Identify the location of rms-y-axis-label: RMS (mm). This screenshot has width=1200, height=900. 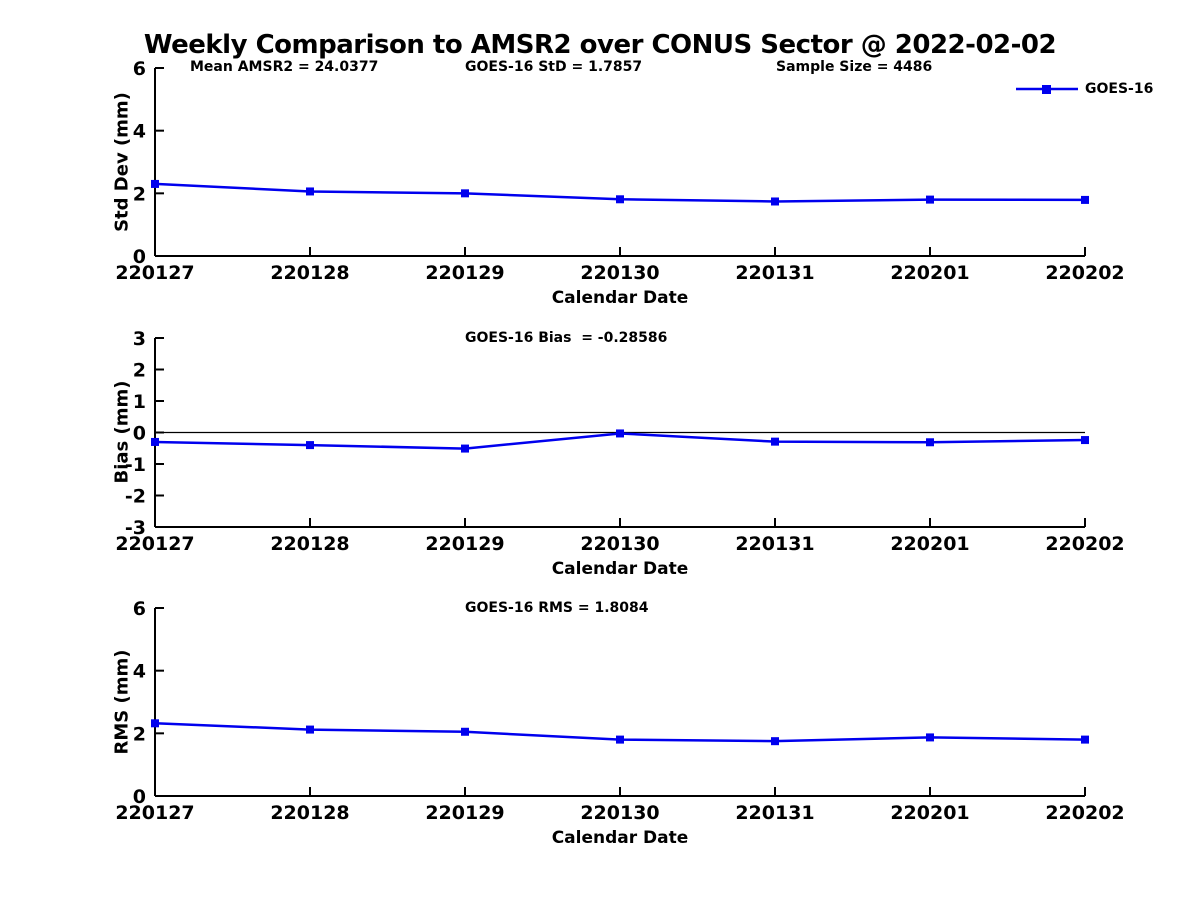
(122, 702).